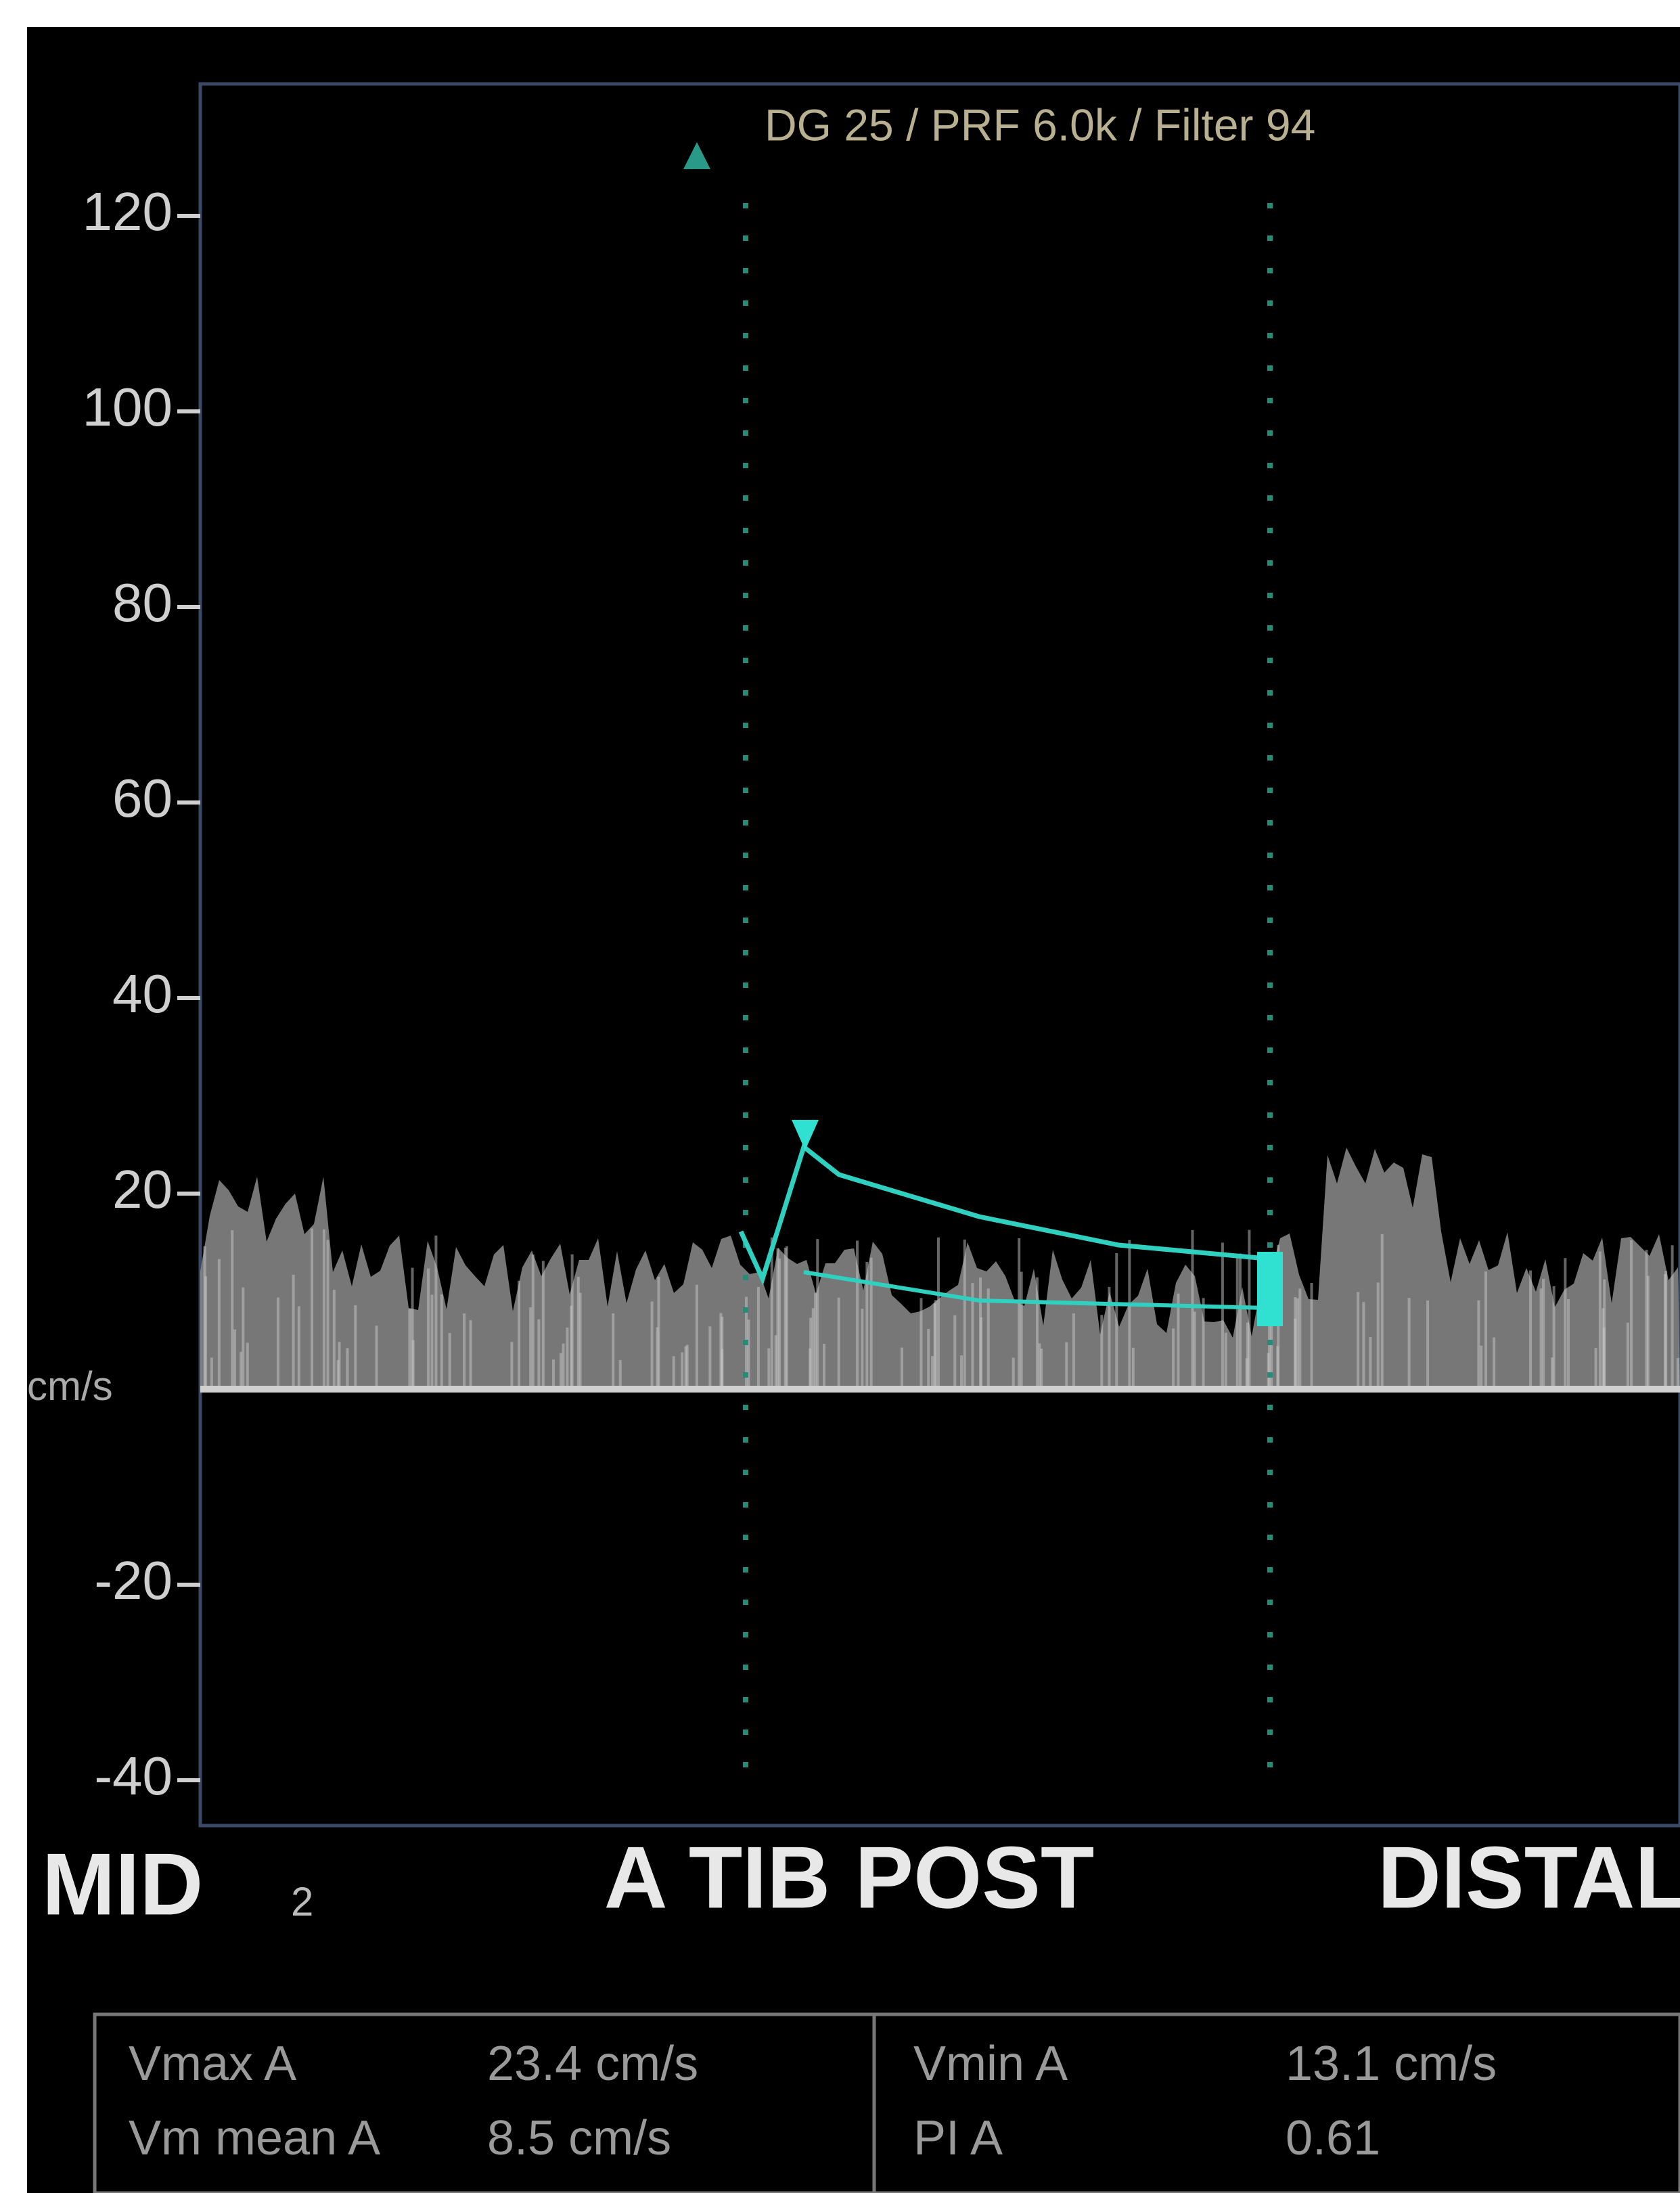  I want to click on y-tick-label: 60, so click(143, 798).